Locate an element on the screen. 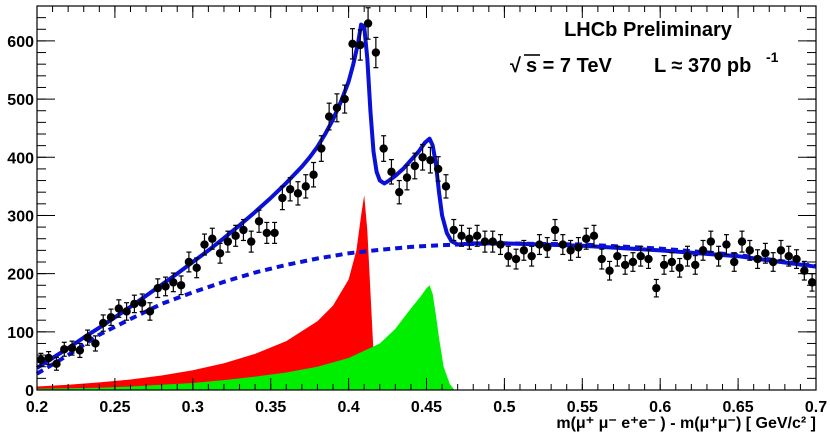 Image resolution: width=830 pixels, height=436 pixels. y-tick-label: 100 is located at coordinates (20, 333).